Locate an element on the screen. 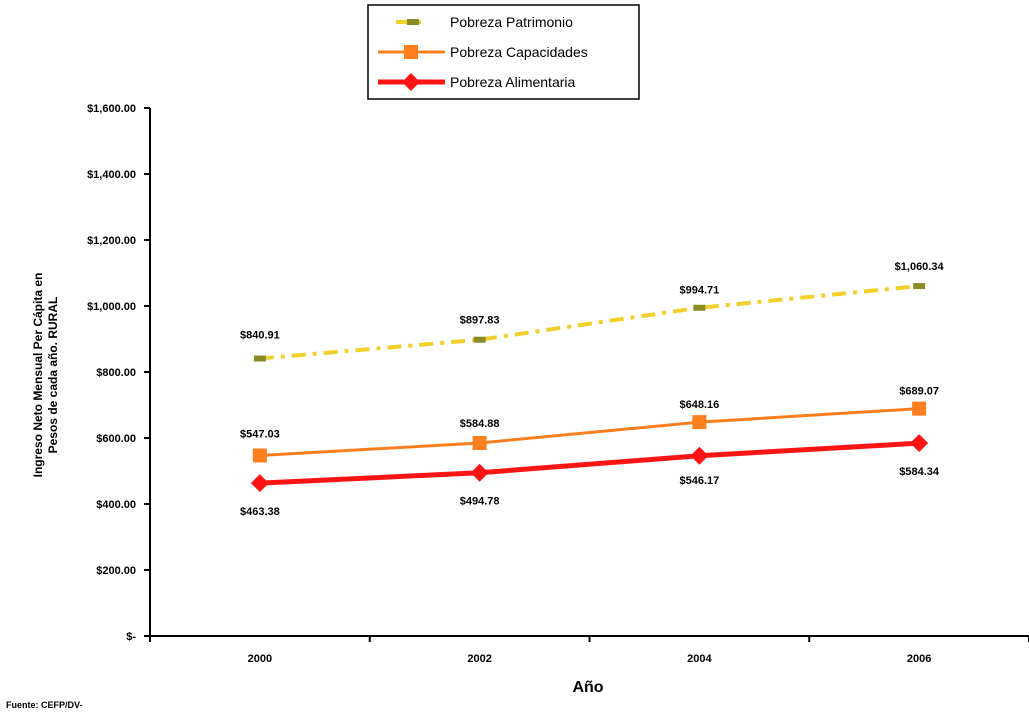 The height and width of the screenshot is (712, 1029). data-label: $494.78 is located at coordinates (480, 502).